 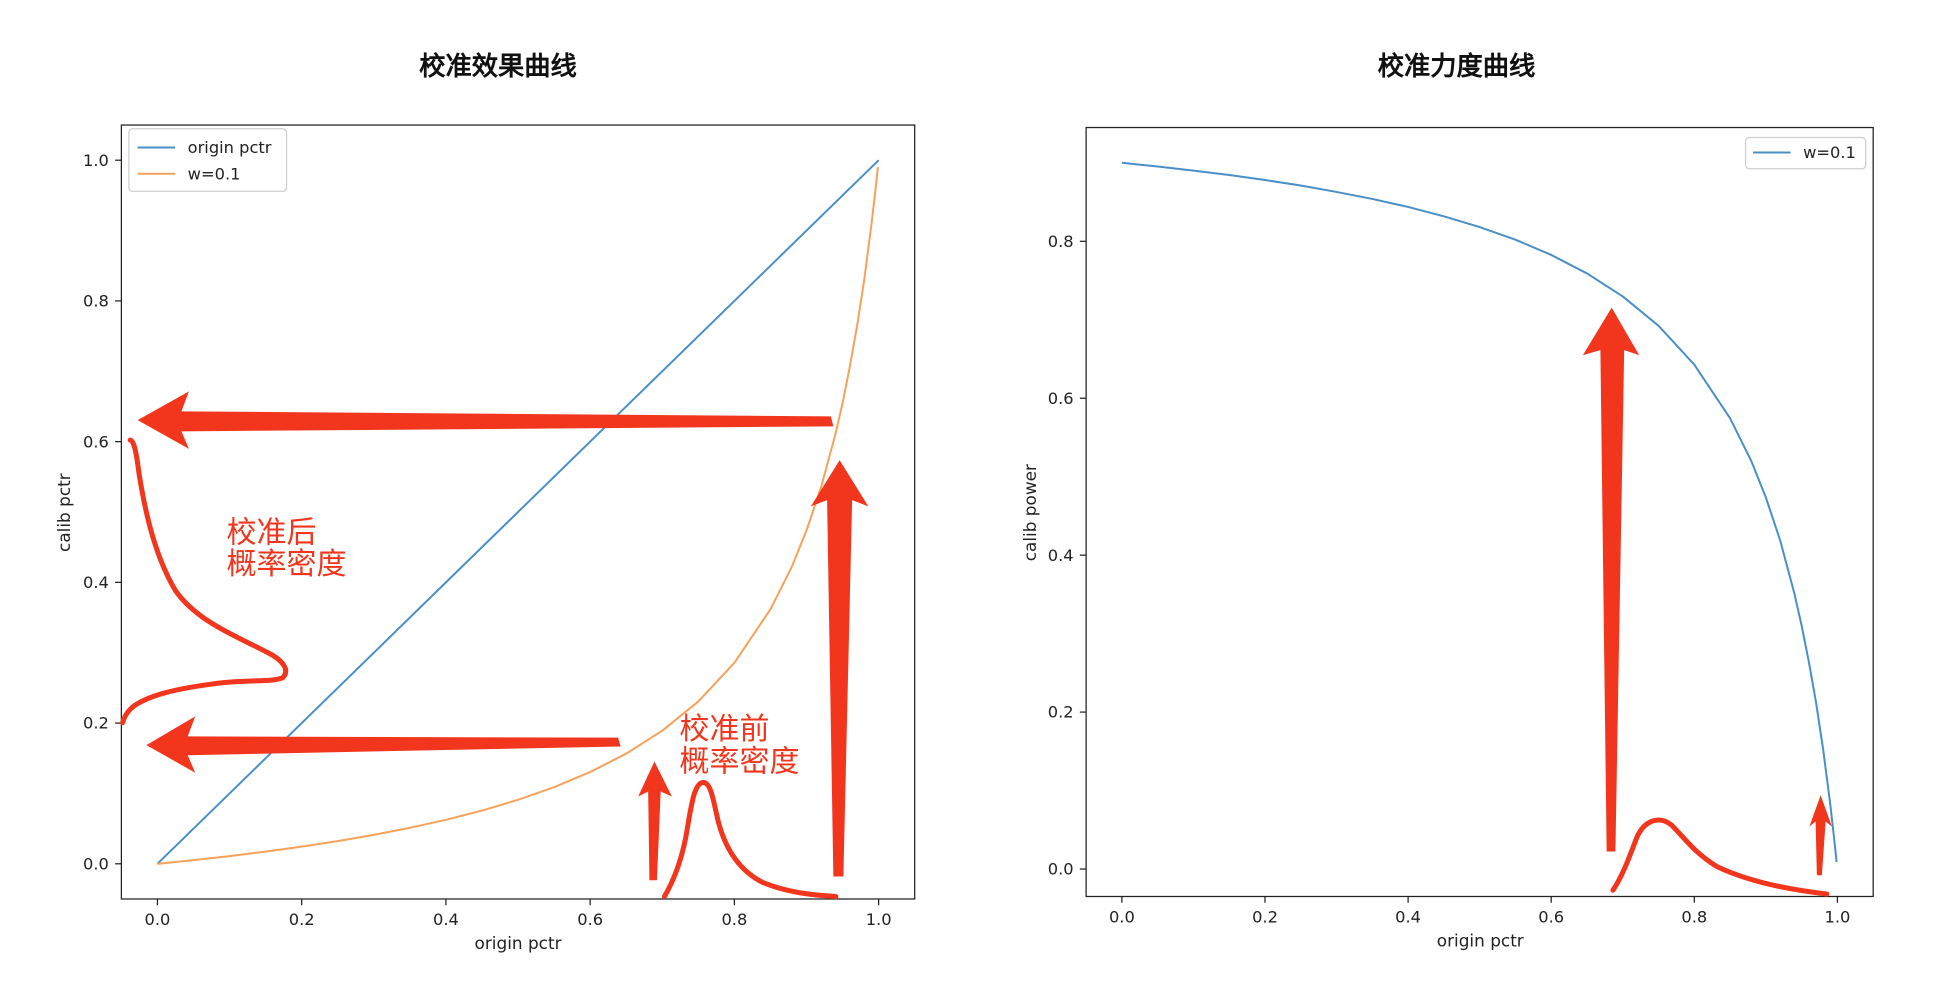 What do you see at coordinates (1061, 555) in the screenshot?
I see `chart-2-y-tick-label-2: 0.4` at bounding box center [1061, 555].